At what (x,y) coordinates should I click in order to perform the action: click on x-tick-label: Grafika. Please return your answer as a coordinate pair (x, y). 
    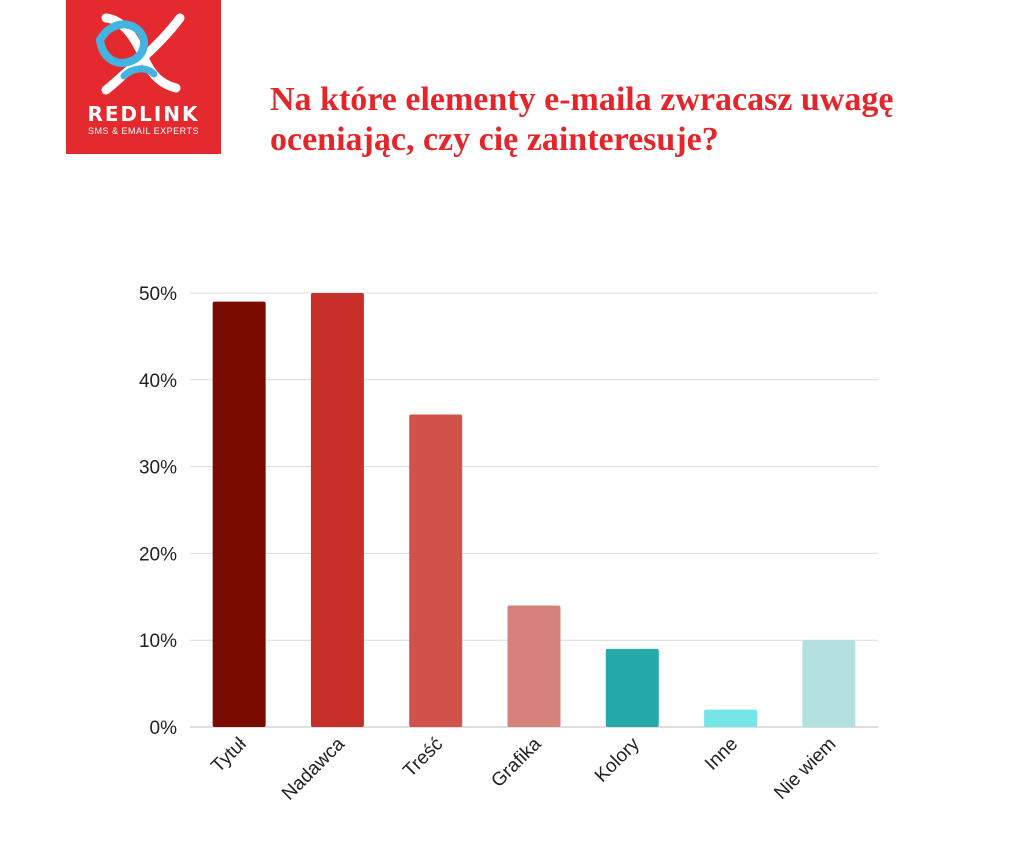
    Looking at the image, I should click on (516, 762).